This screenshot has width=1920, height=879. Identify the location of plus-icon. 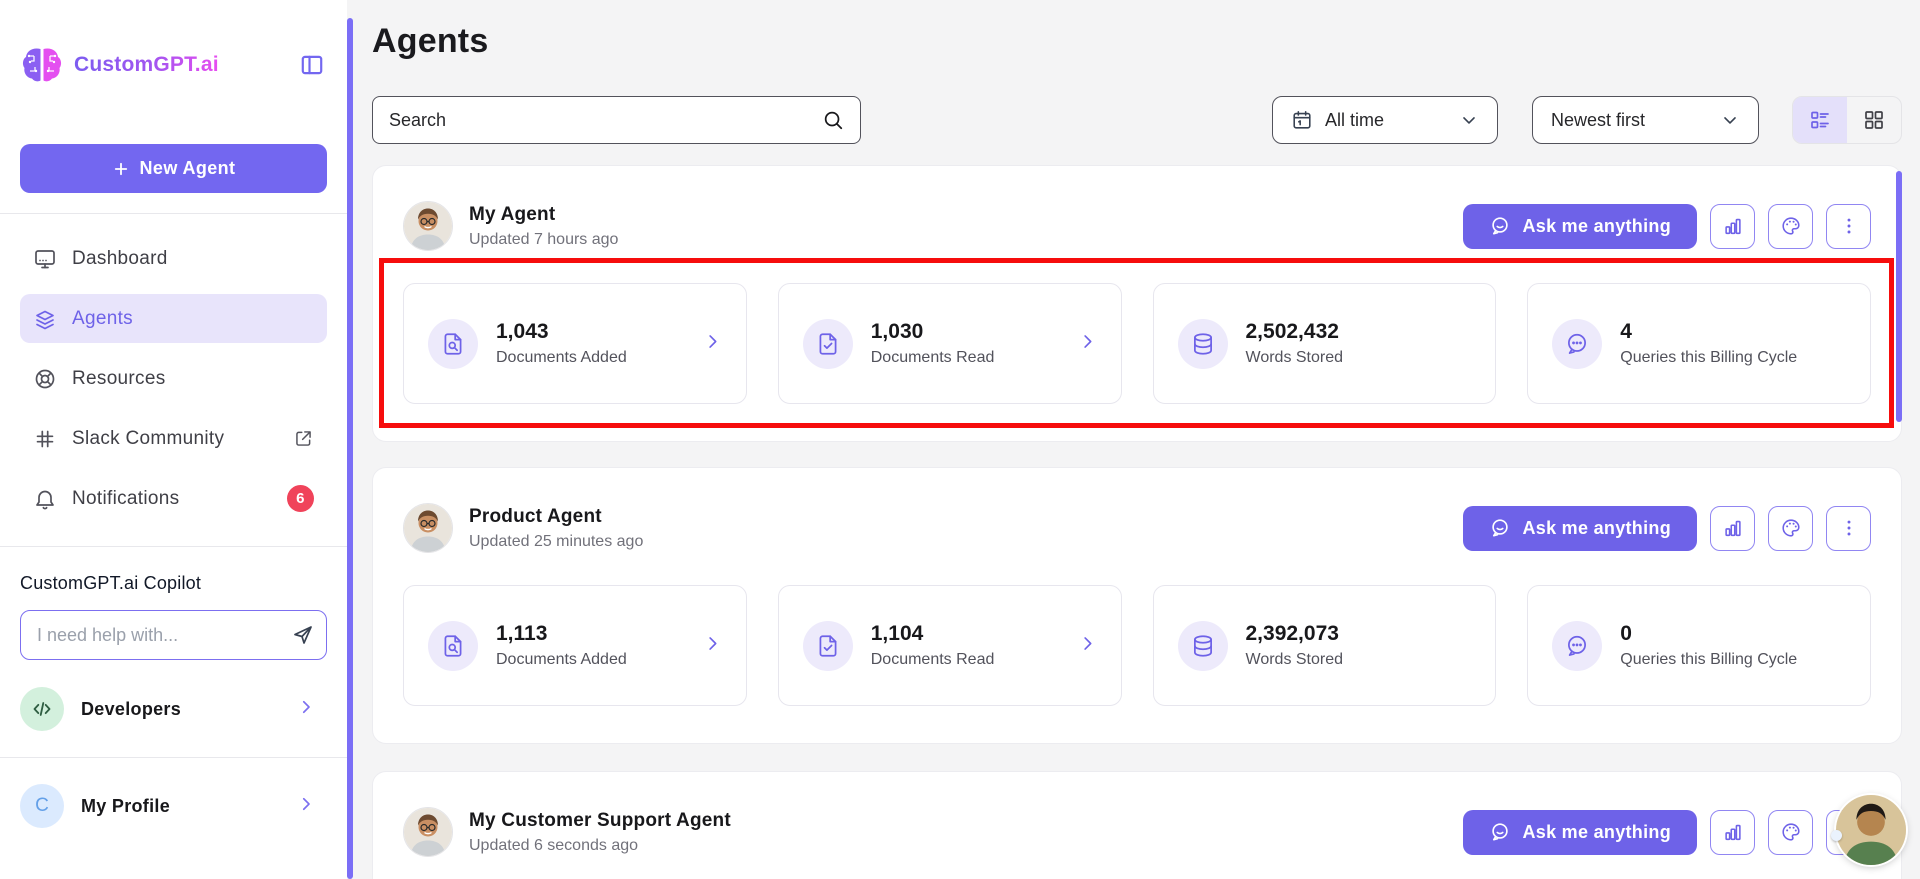
(121, 169).